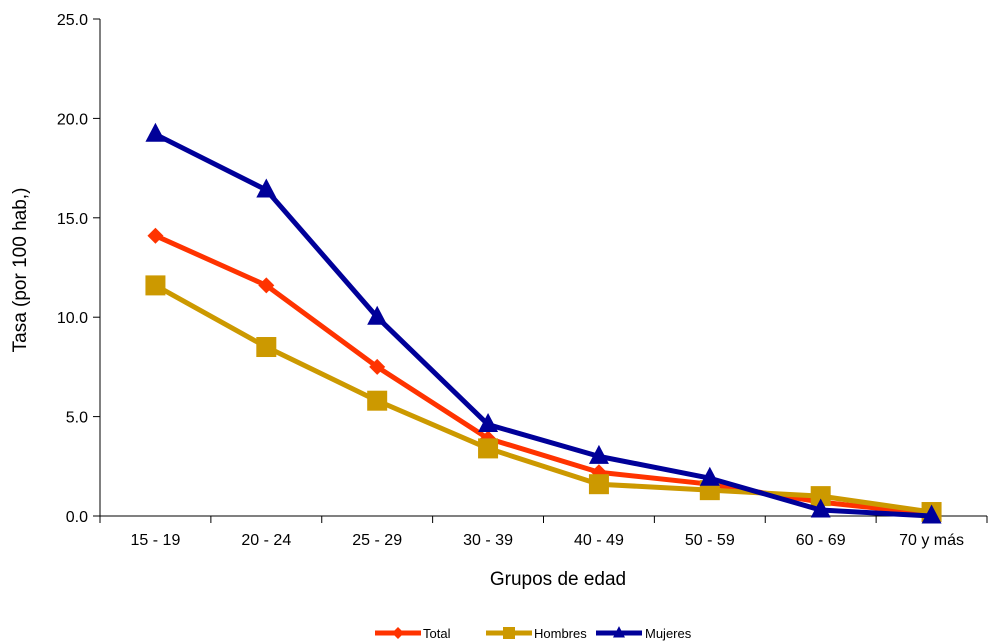 This screenshot has width=1008, height=643. What do you see at coordinates (644, 633) in the screenshot?
I see `legend-item-mujeres: Mujeres` at bounding box center [644, 633].